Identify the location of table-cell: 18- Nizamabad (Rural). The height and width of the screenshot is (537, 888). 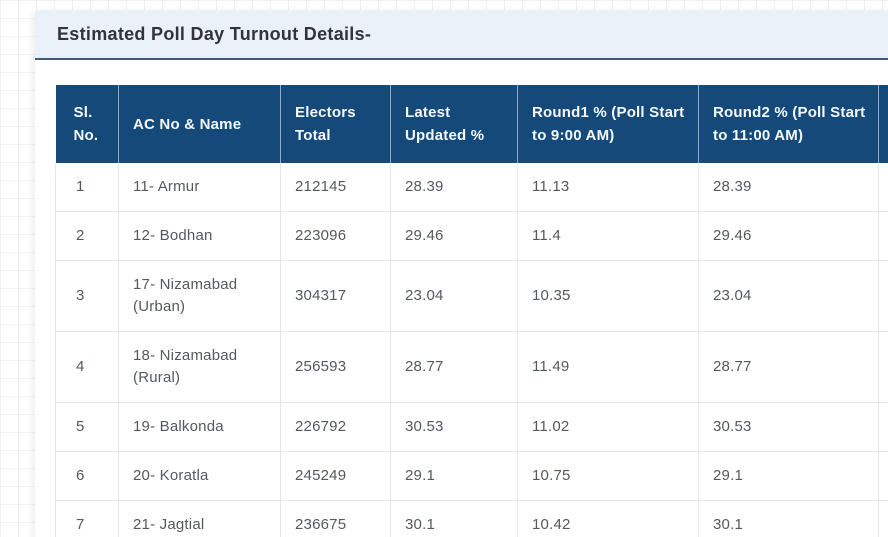
(199, 367).